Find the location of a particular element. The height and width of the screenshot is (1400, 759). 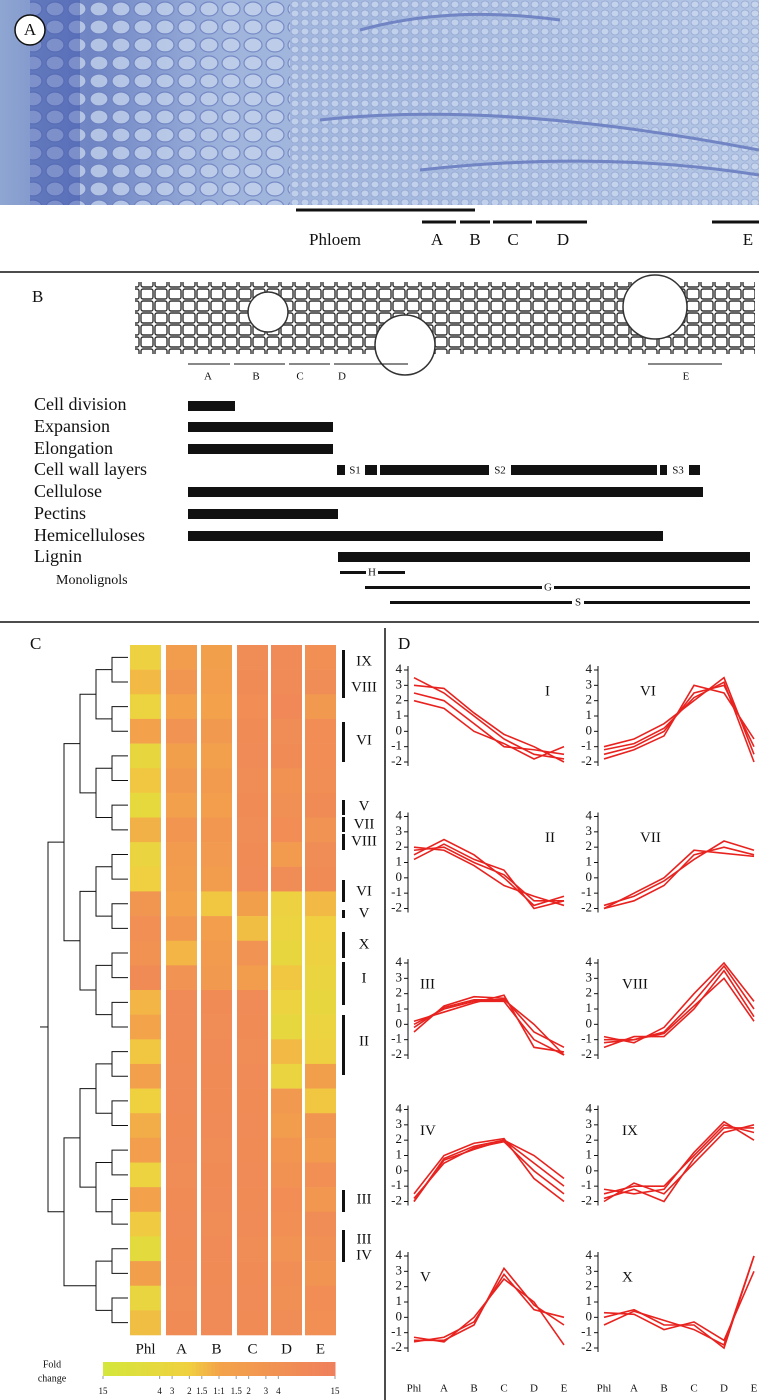

micrograph is located at coordinates (379, 102).